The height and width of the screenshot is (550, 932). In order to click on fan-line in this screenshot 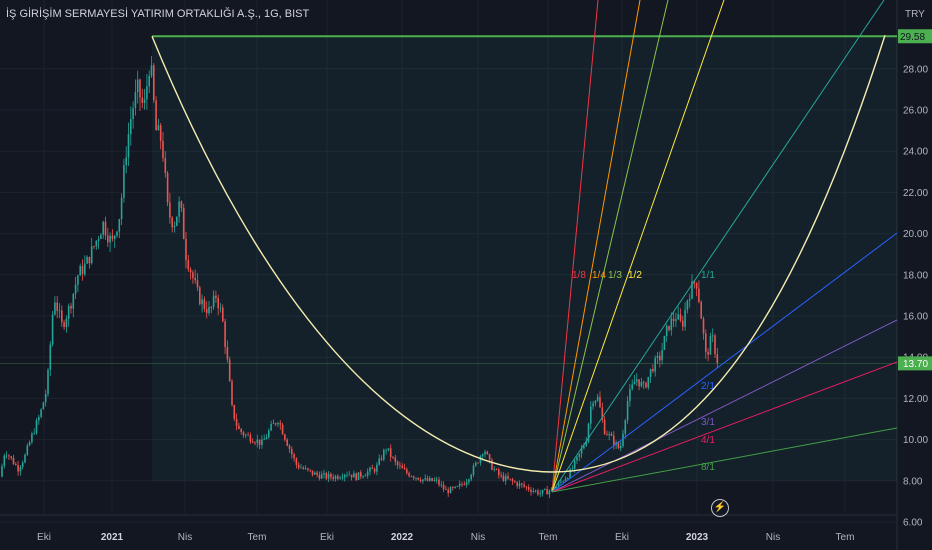, I will do `click(610, 246)`.